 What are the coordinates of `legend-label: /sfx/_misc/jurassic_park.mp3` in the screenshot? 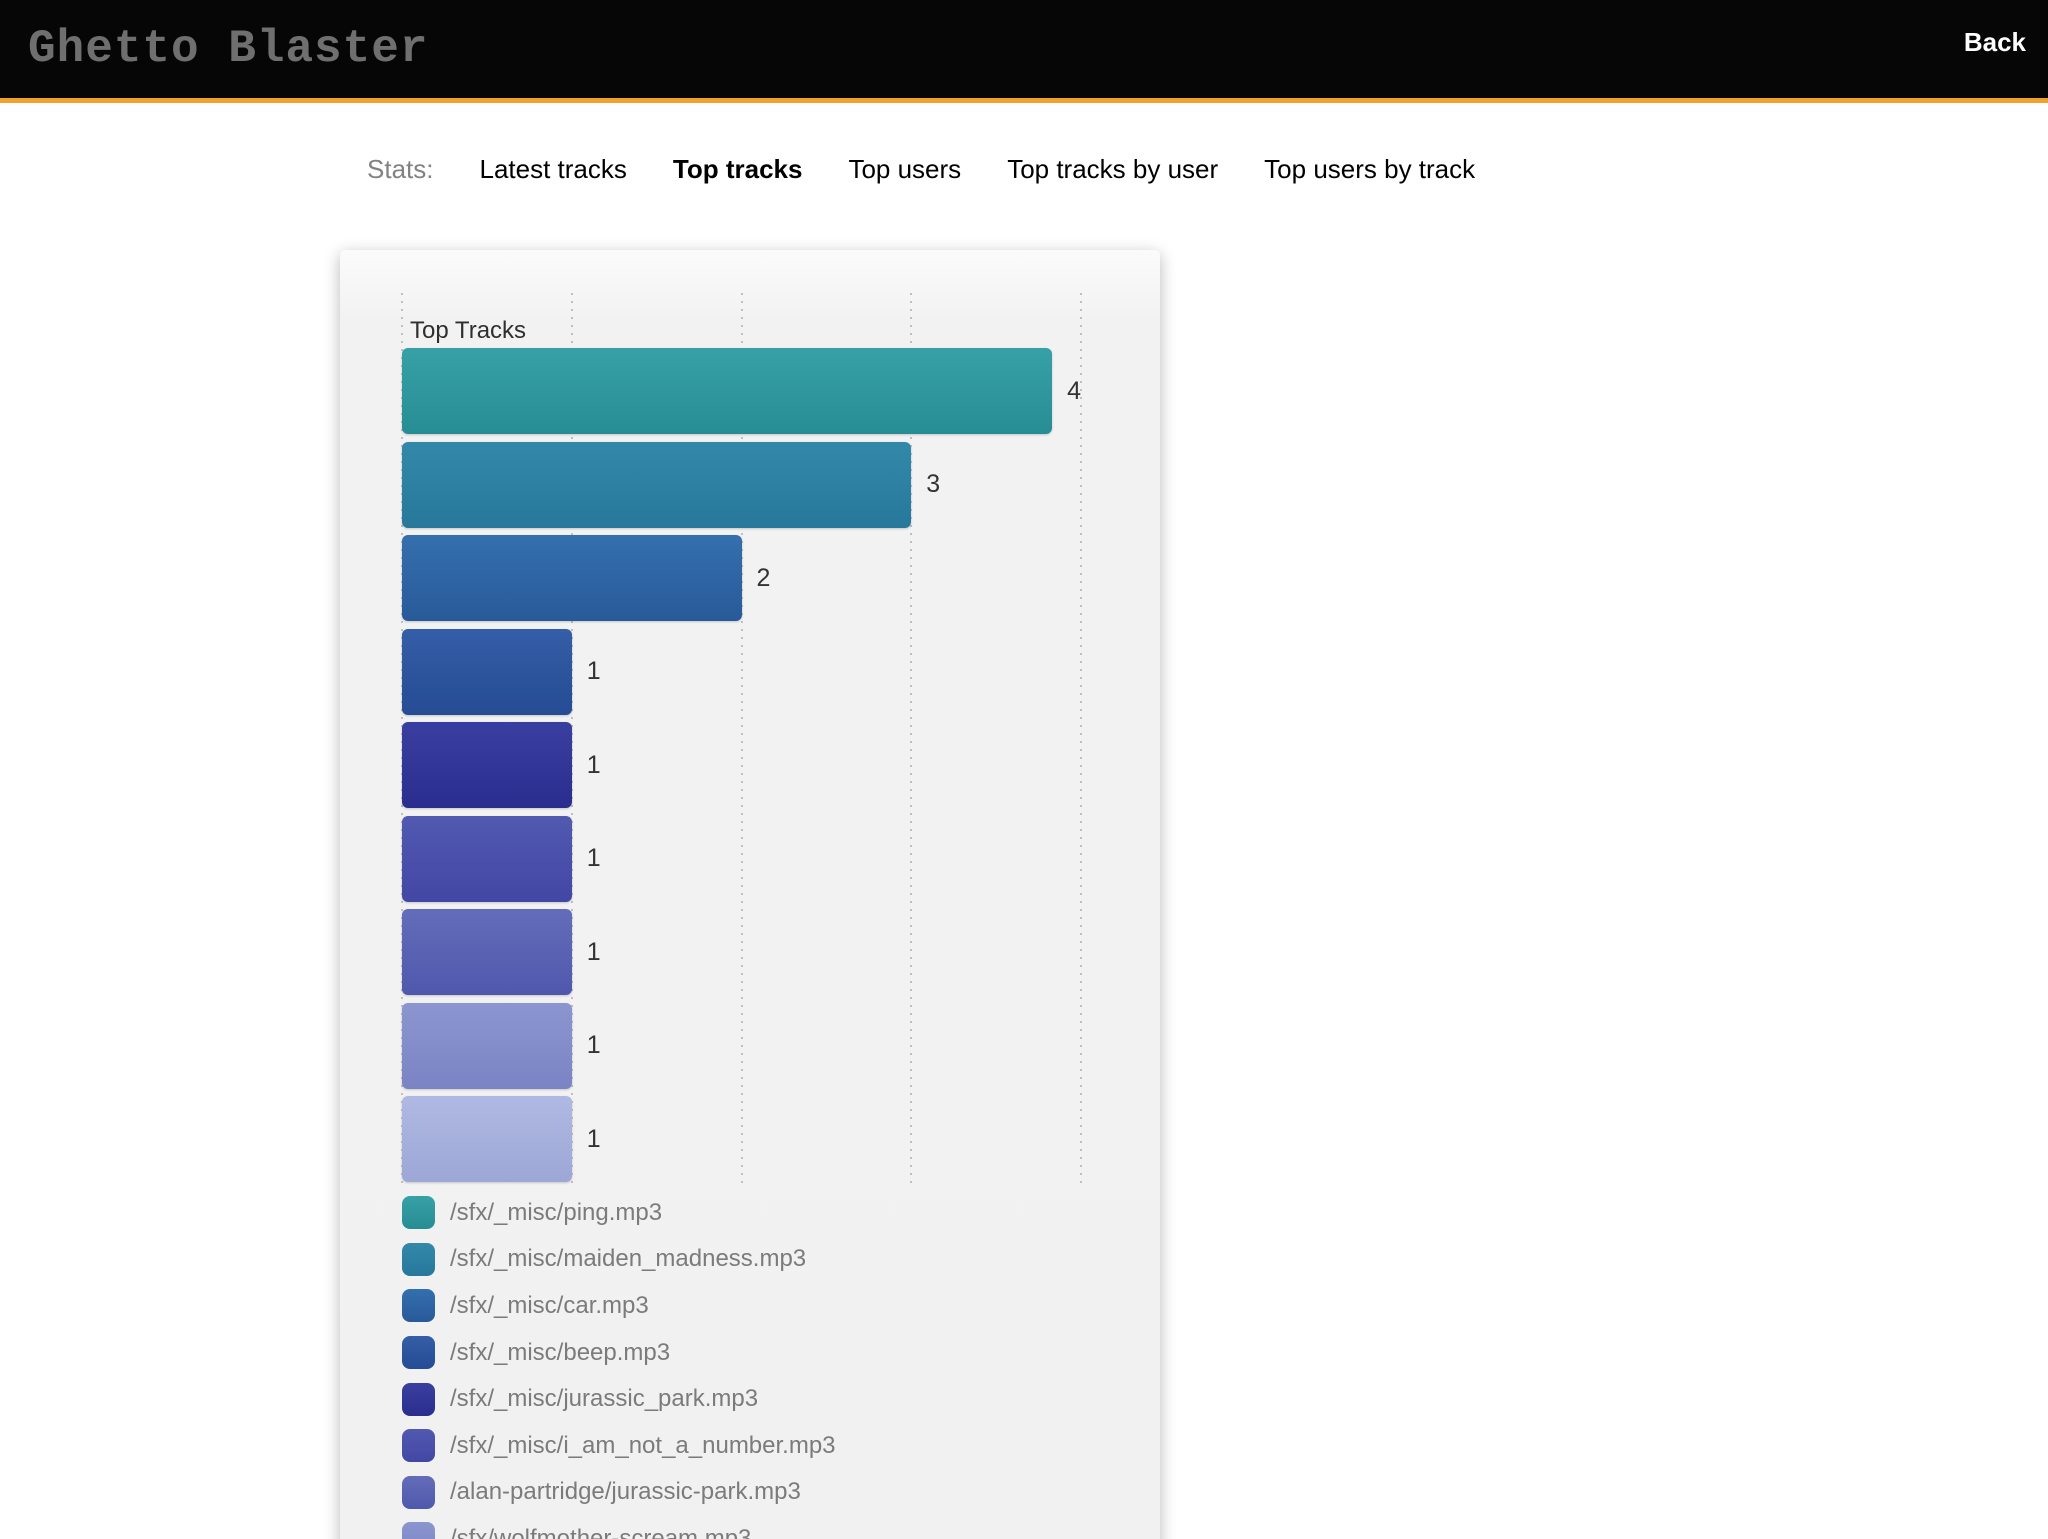 It's located at (604, 1399).